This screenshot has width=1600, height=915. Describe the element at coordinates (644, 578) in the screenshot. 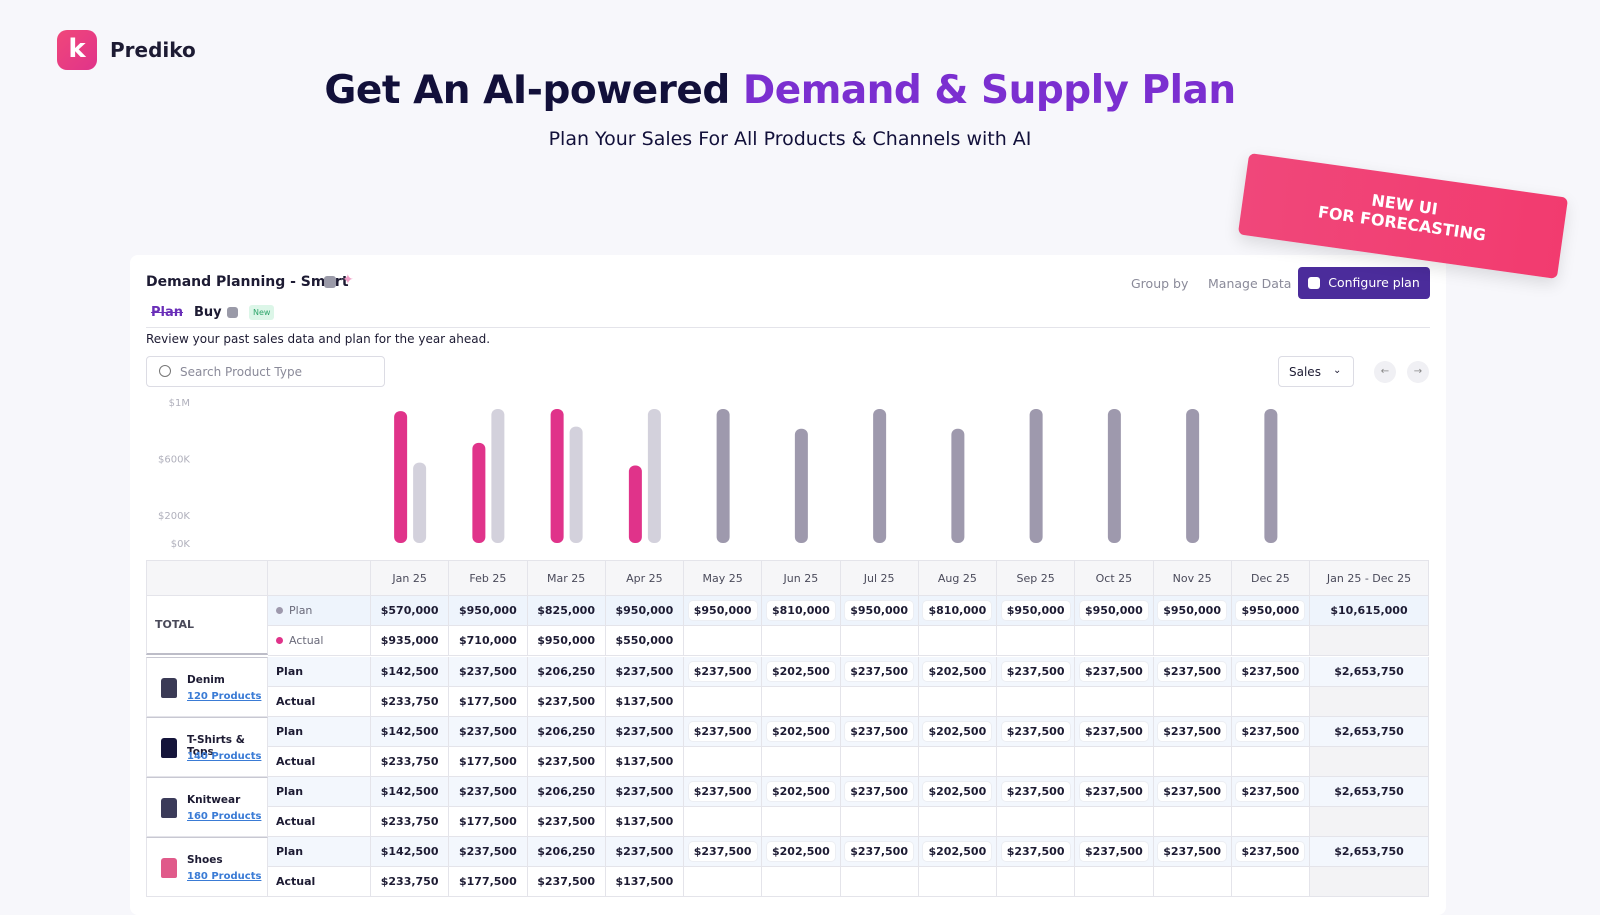

I see `month-header: Apr 25` at that location.